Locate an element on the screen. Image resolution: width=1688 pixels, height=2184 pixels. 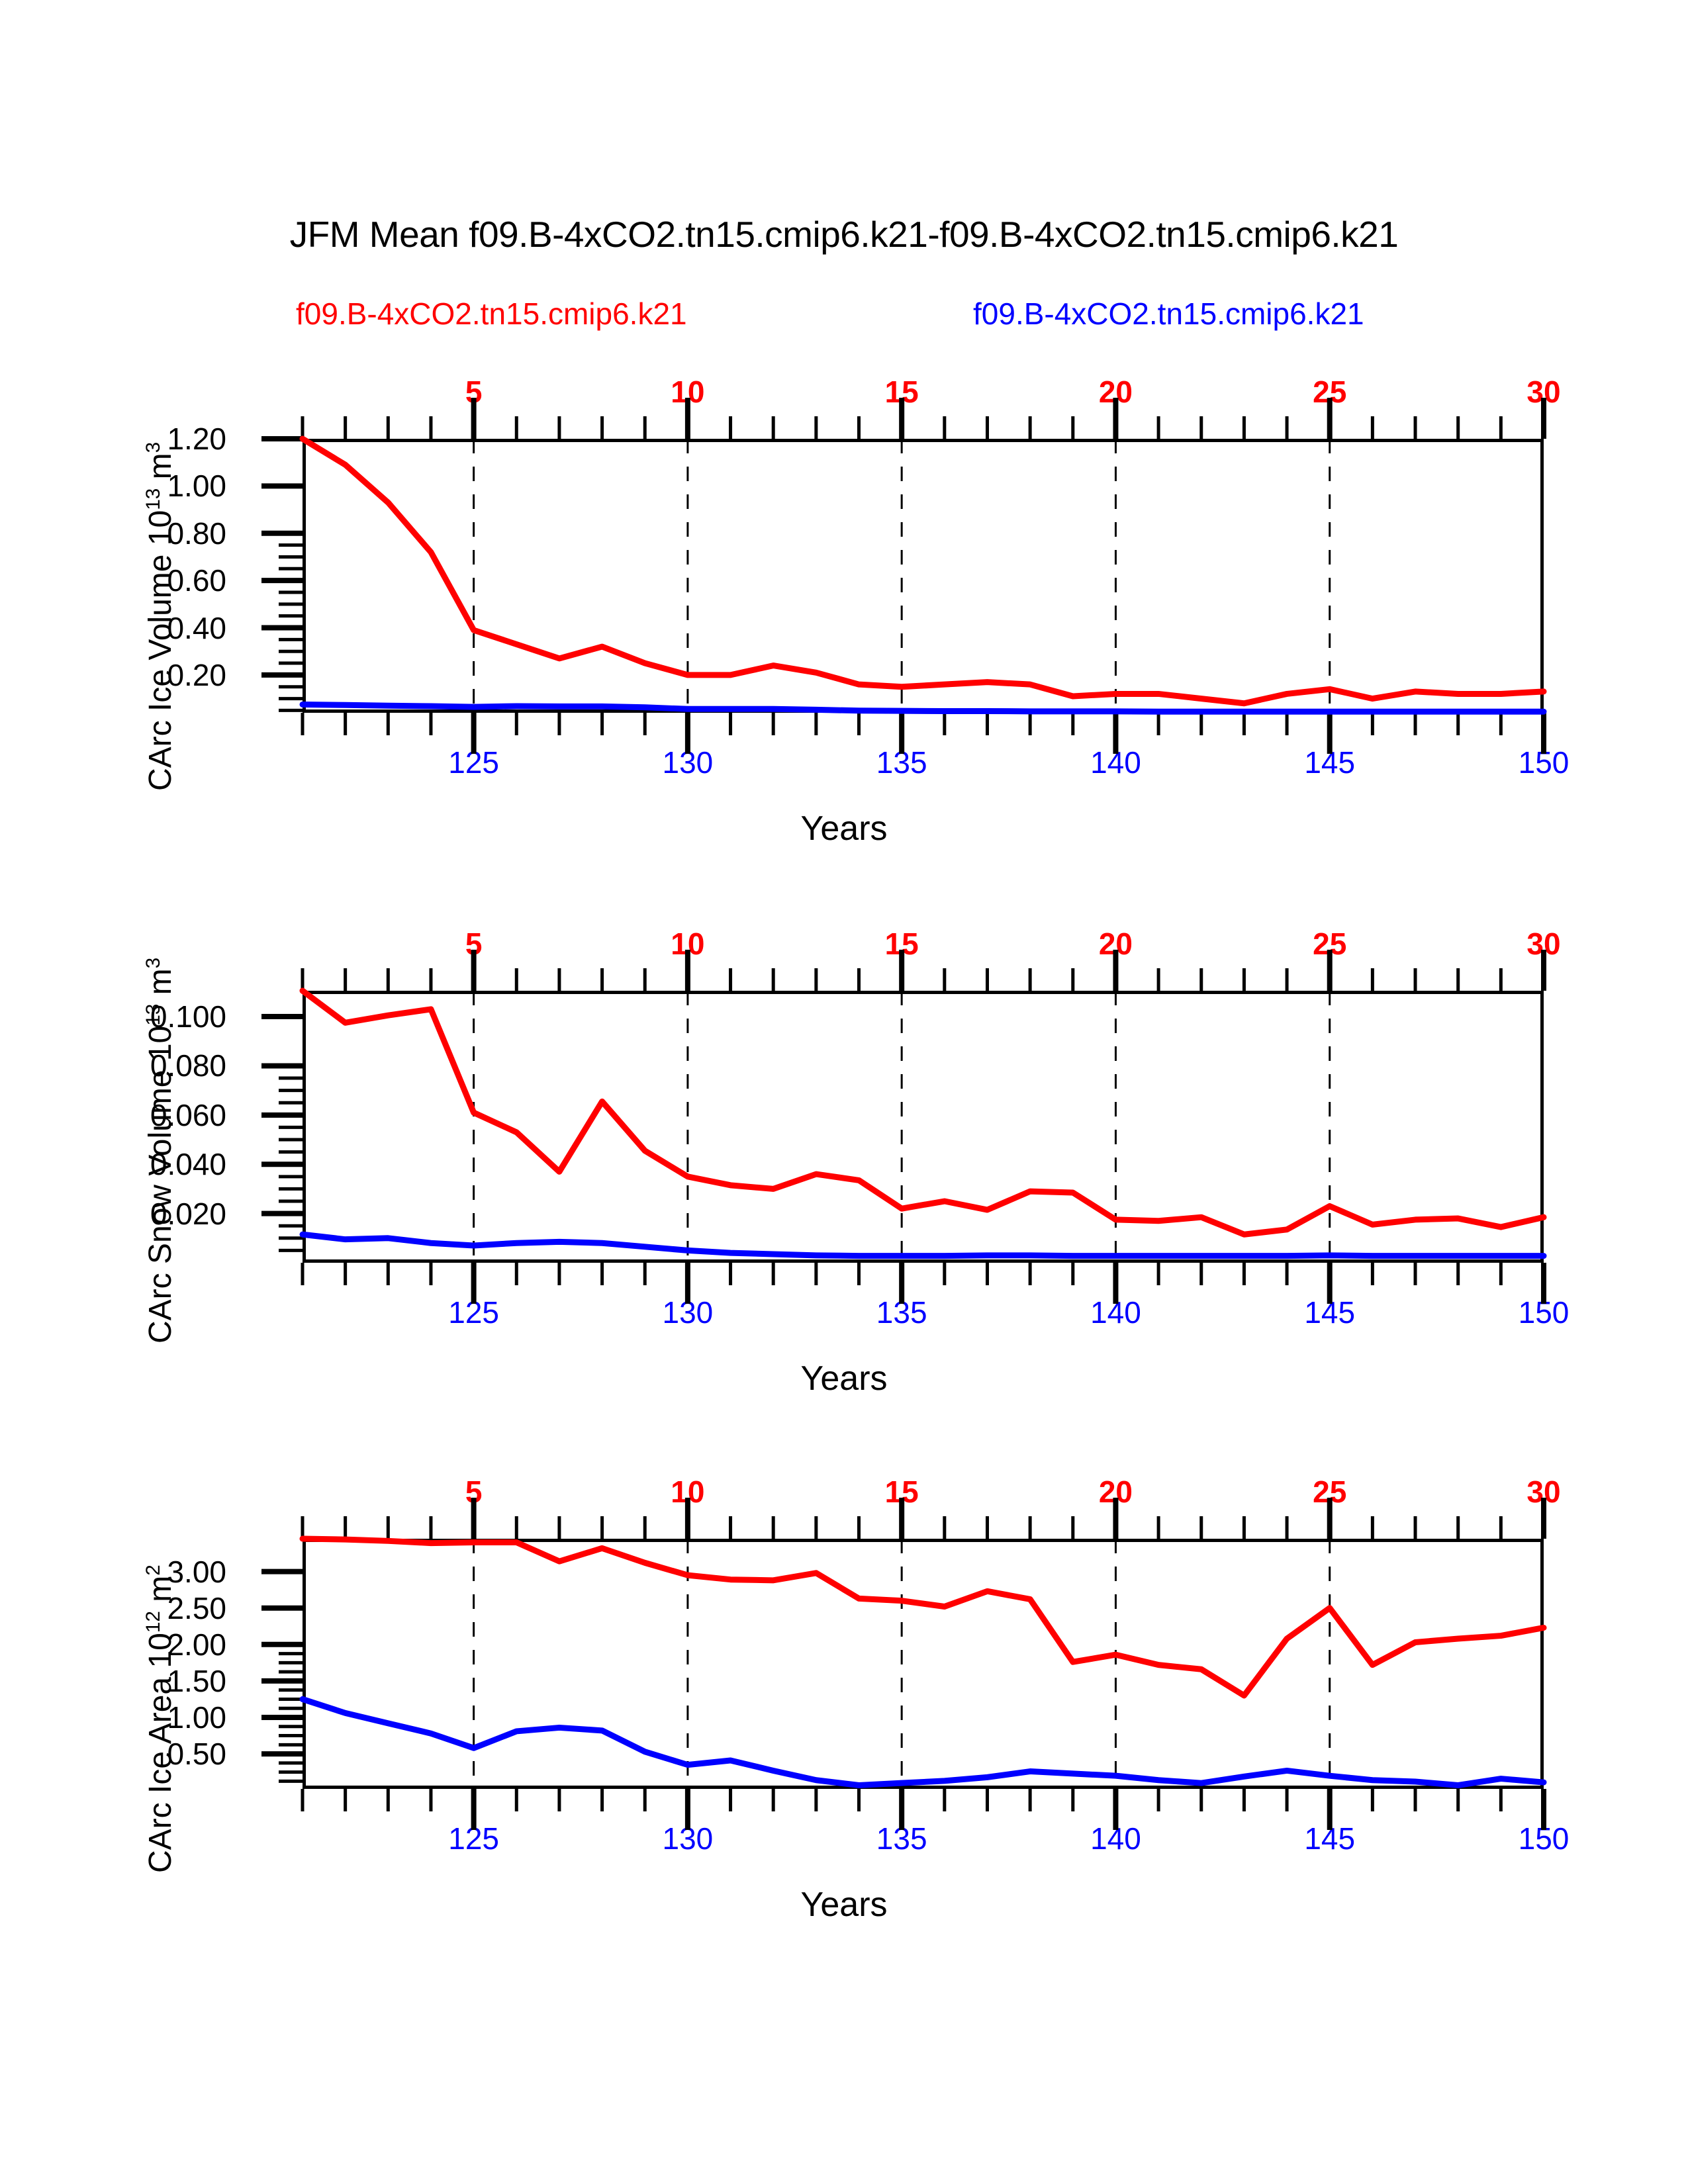
y-tick-label: 0.060 is located at coordinates (188, 1114).